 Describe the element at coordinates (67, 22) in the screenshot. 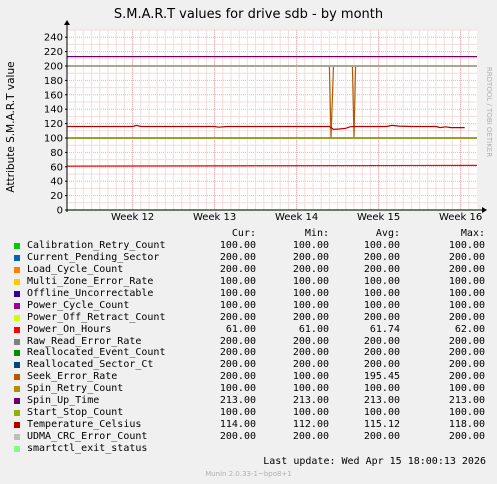

I see `y-axis-arrow` at that location.